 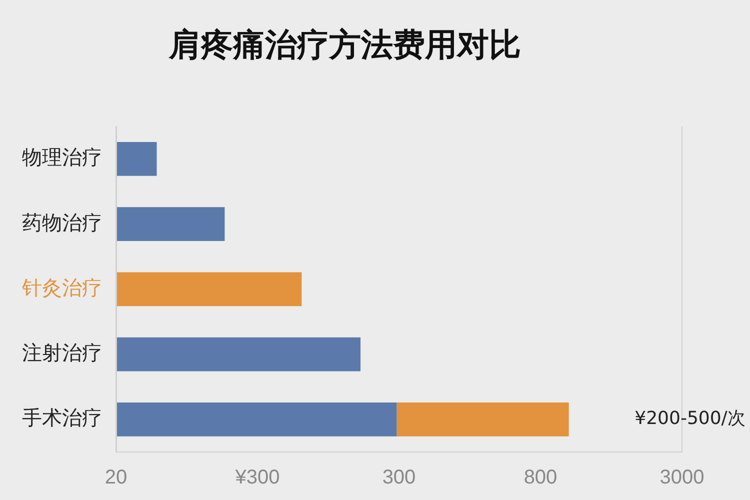 What do you see at coordinates (541, 477) in the screenshot?
I see `text: 800` at bounding box center [541, 477].